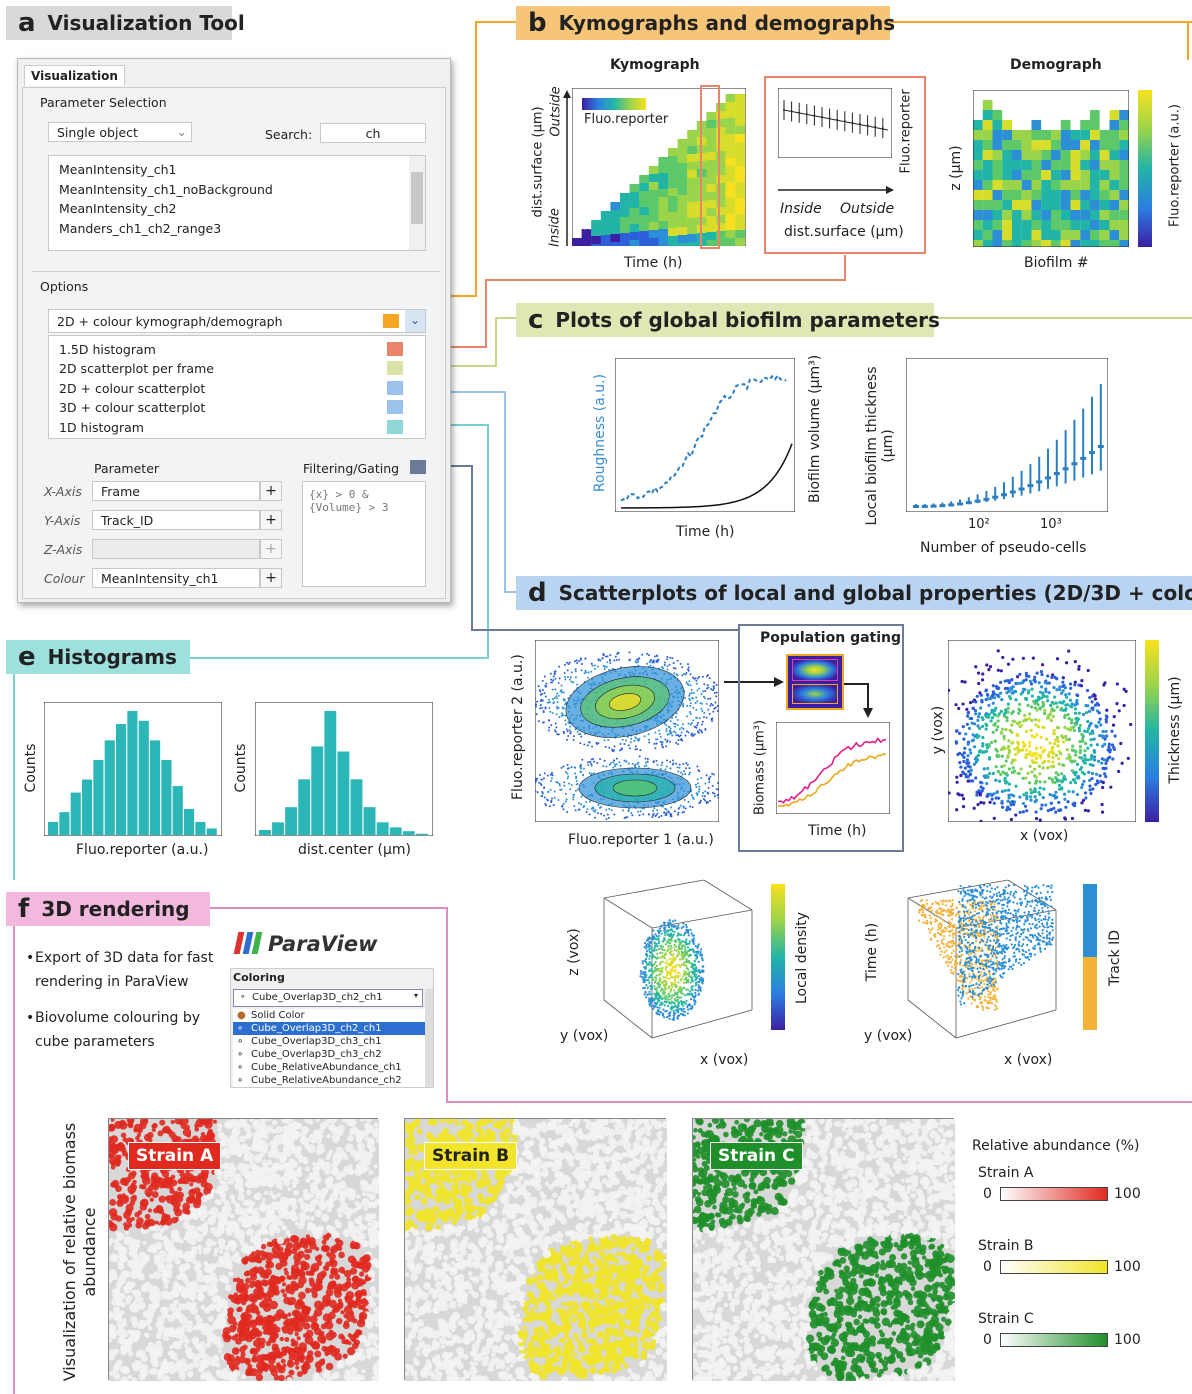 Image resolution: width=1192 pixels, height=1394 pixels. I want to click on list-item: MeanIntensity_ch1, so click(118, 169).